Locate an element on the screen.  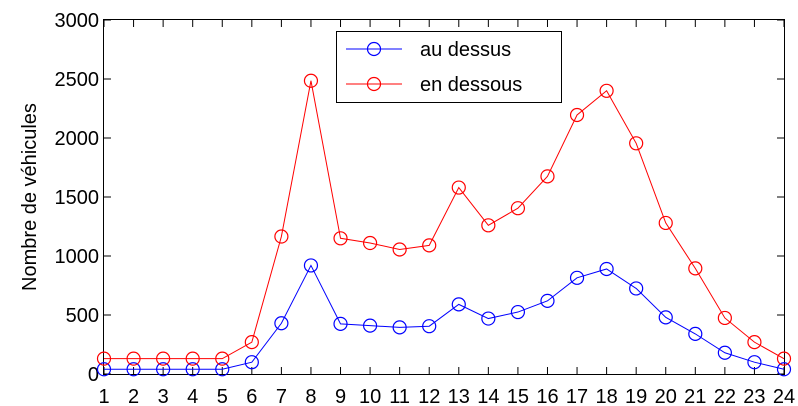
x-tick-label: 21 is located at coordinates (695, 396).